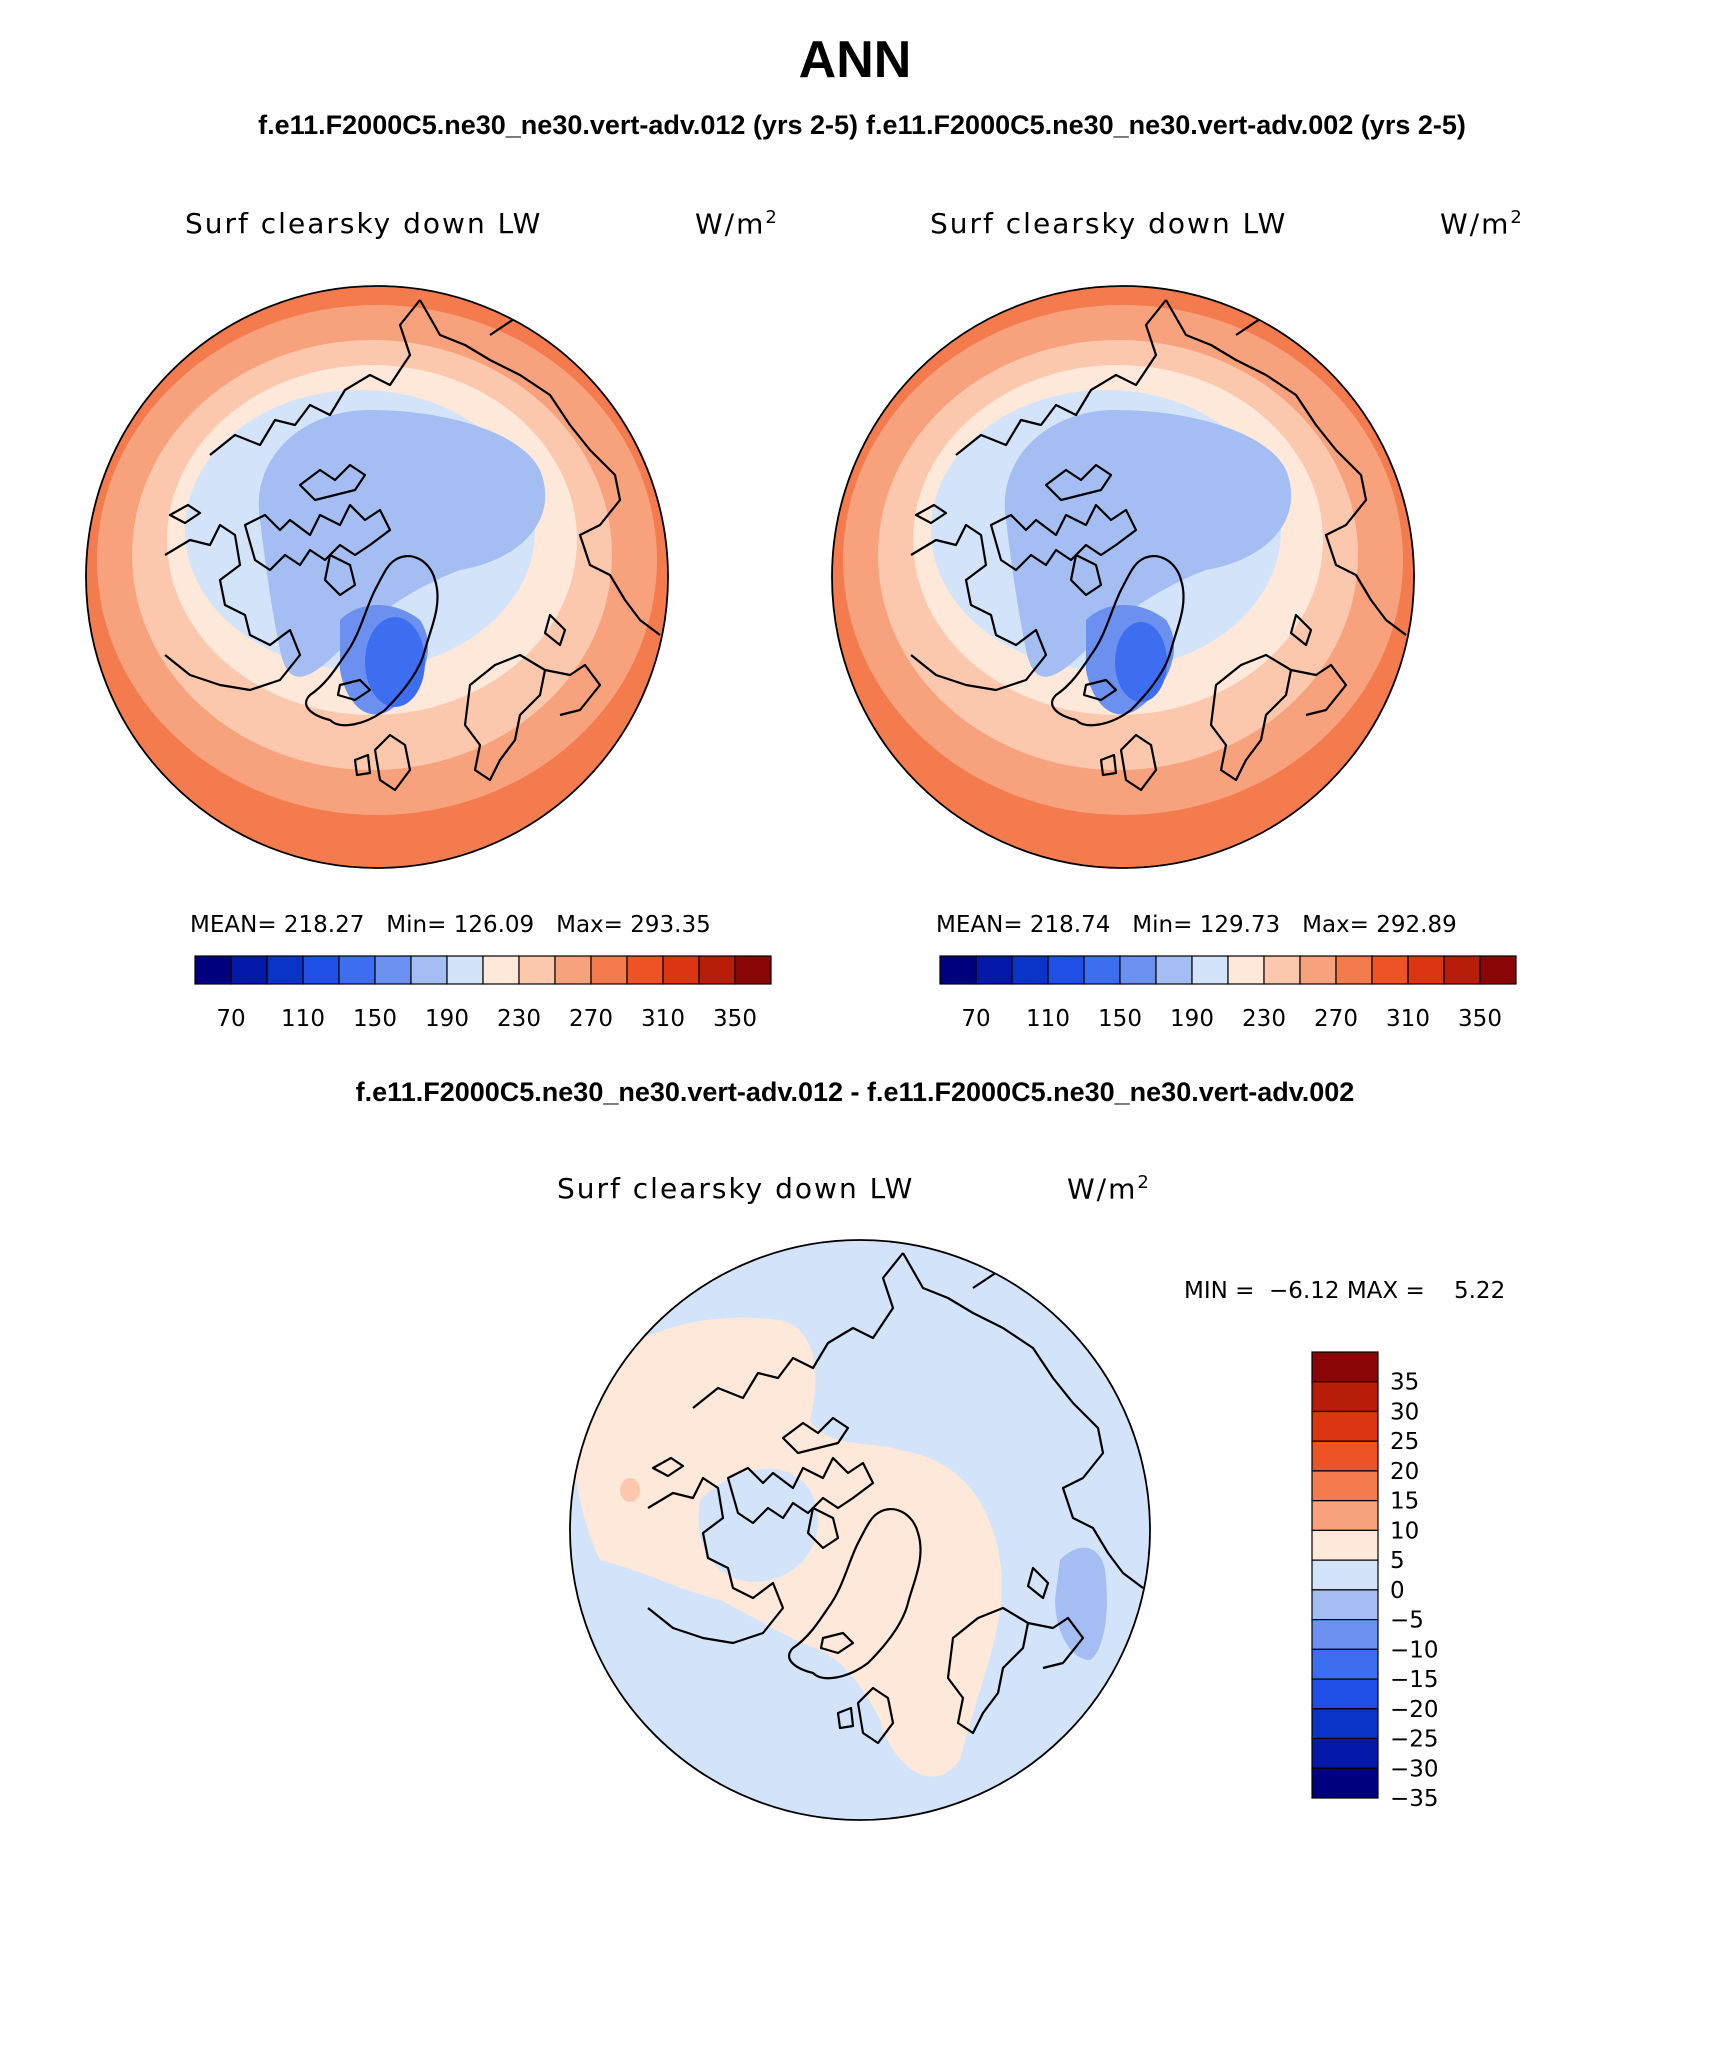 Image resolution: width=1710 pixels, height=2061 pixels. I want to click on page-title: ANN, so click(855, 60).